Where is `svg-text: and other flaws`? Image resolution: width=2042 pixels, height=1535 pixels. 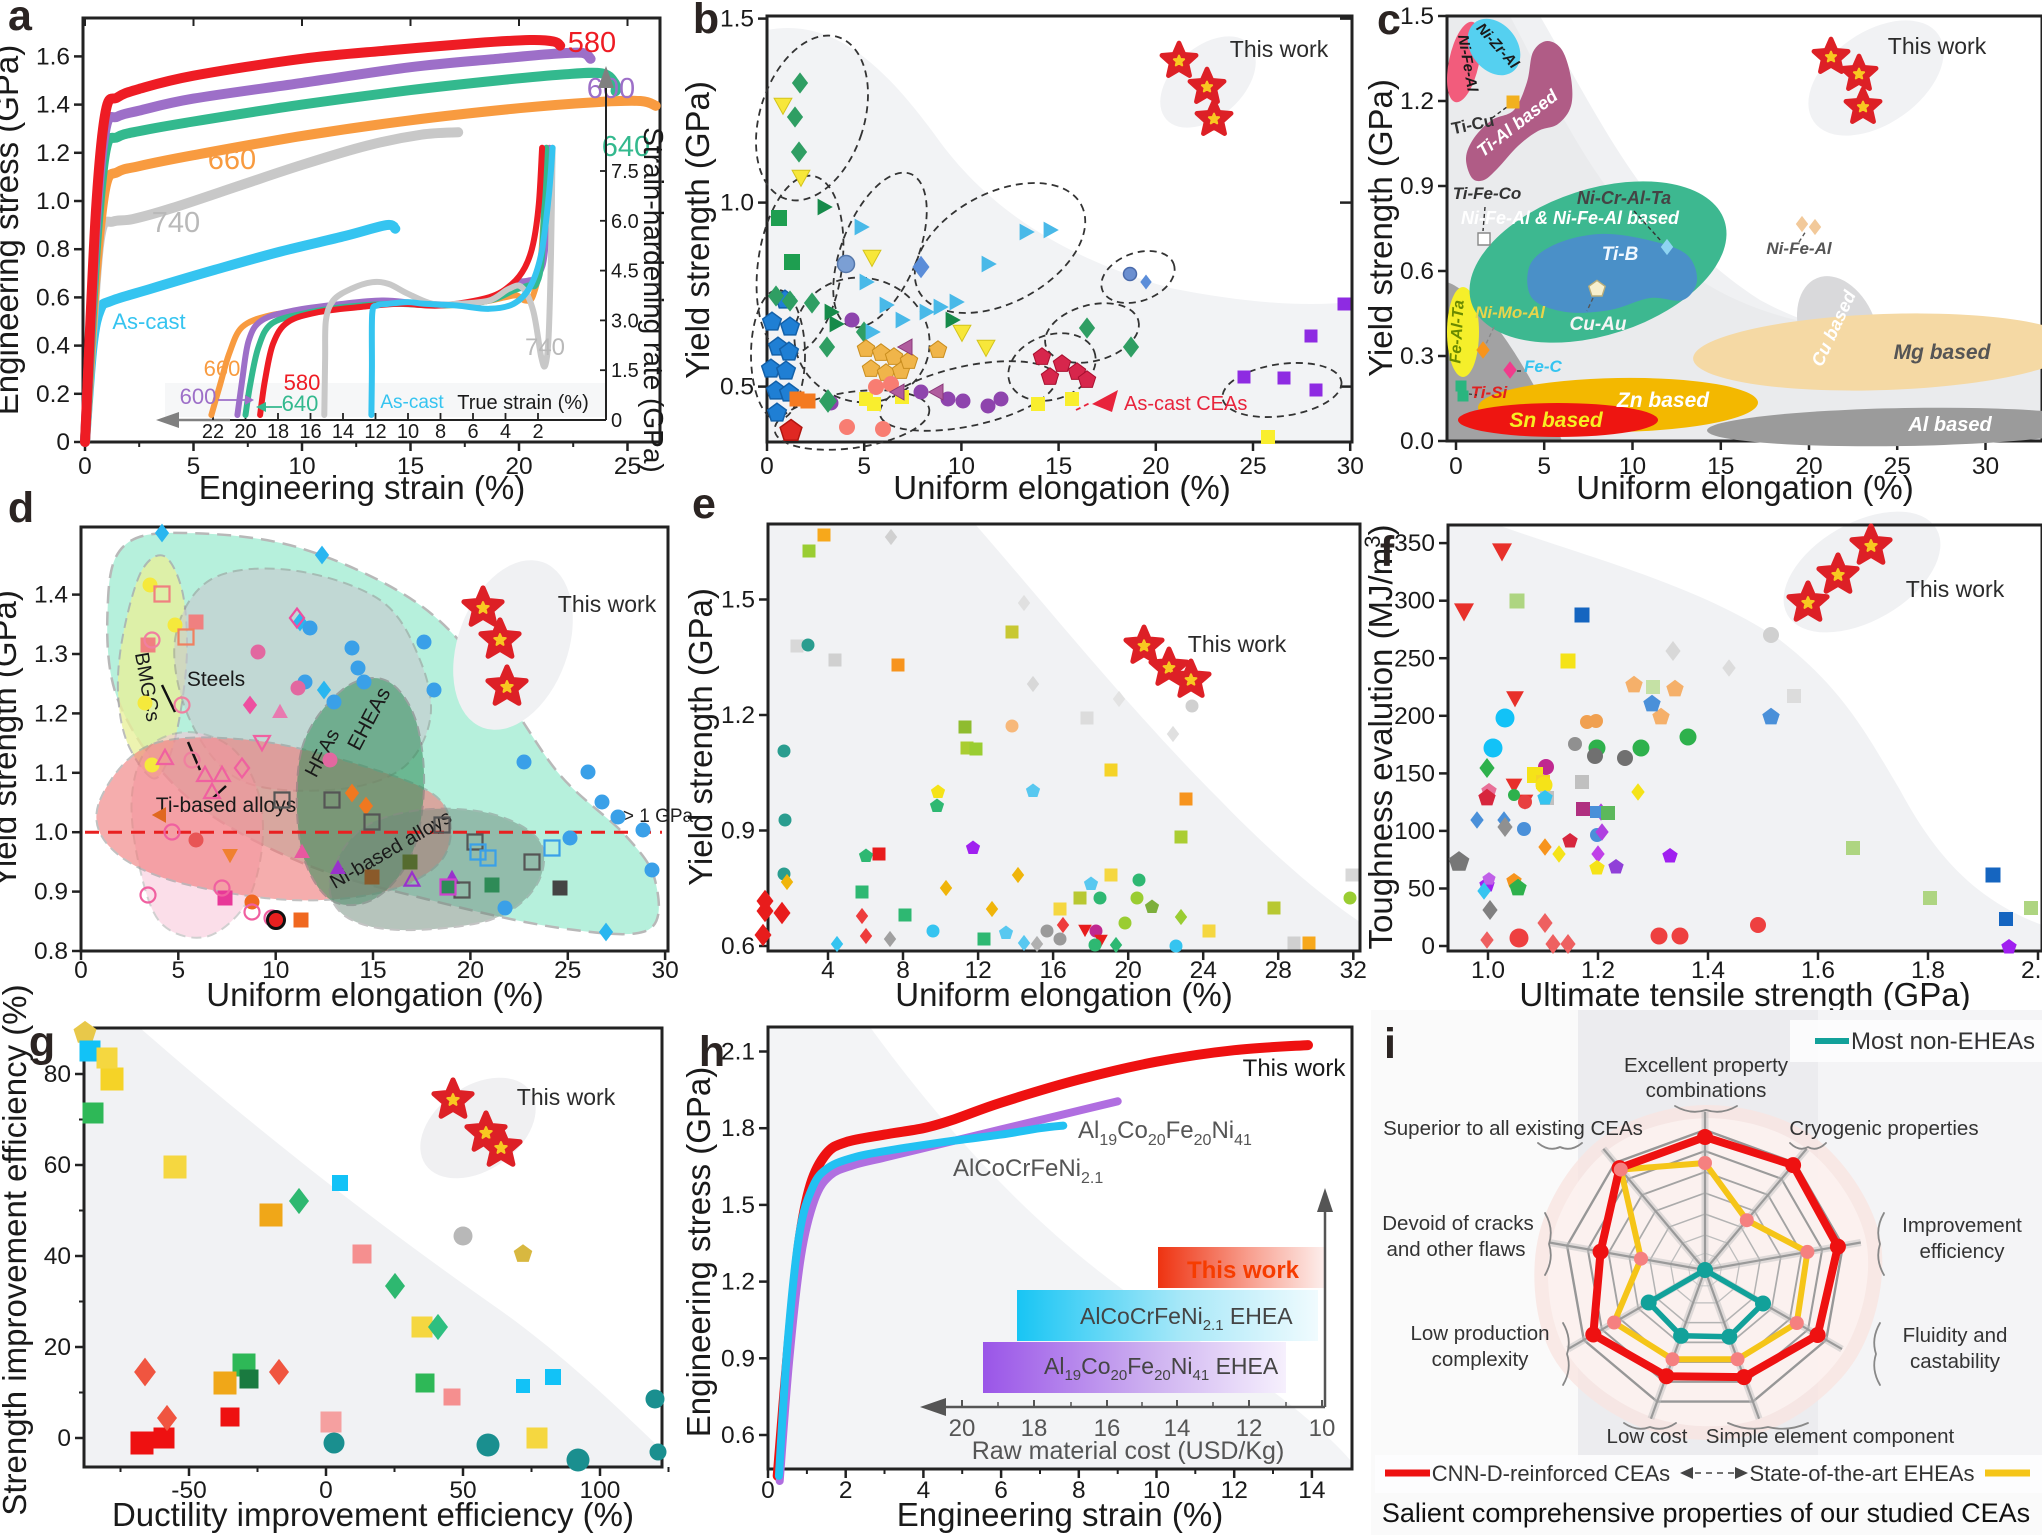 svg-text: and other flaws is located at coordinates (1455, 1249).